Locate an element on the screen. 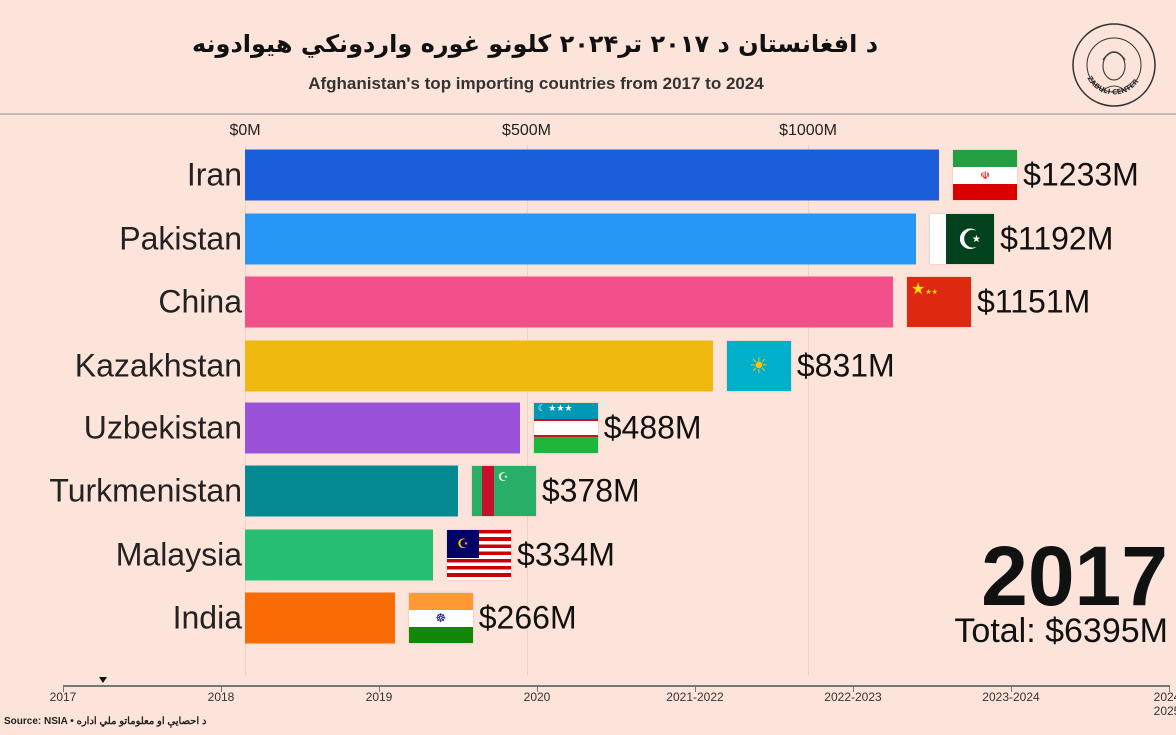 The image size is (1176, 735). value-label: $334M is located at coordinates (566, 554).